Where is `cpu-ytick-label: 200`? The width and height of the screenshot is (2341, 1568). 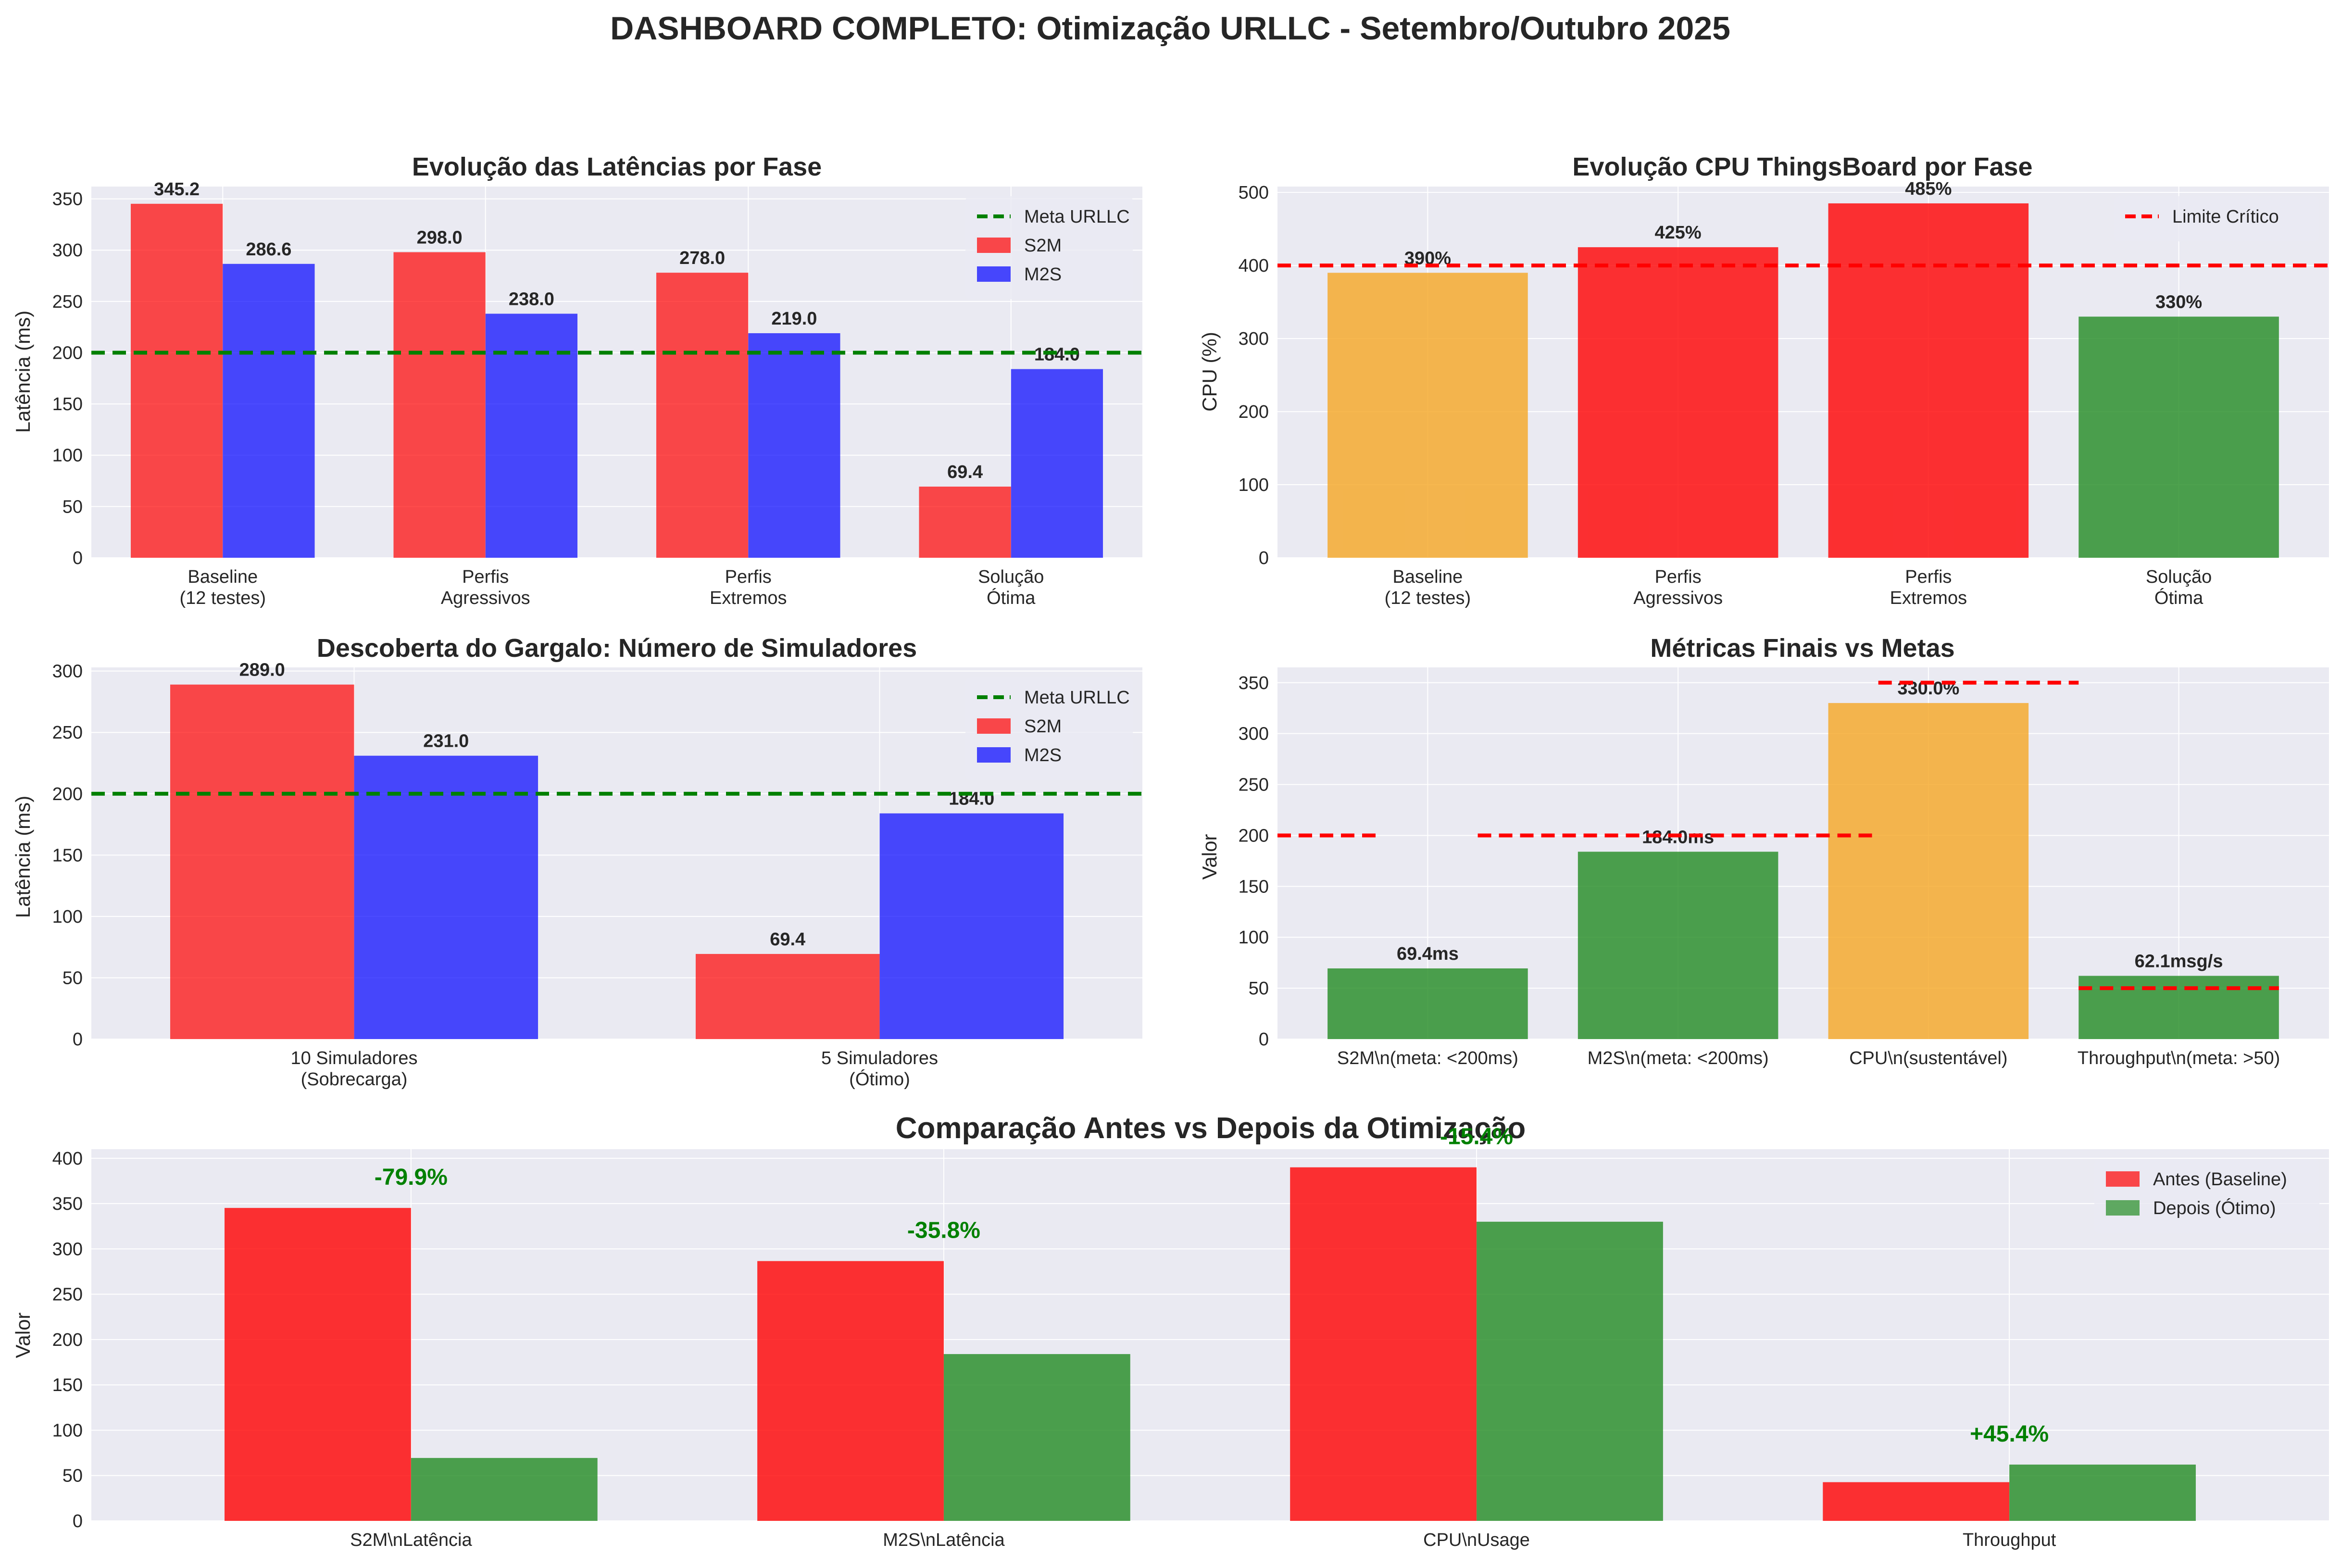 cpu-ytick-label: 200 is located at coordinates (1254, 412).